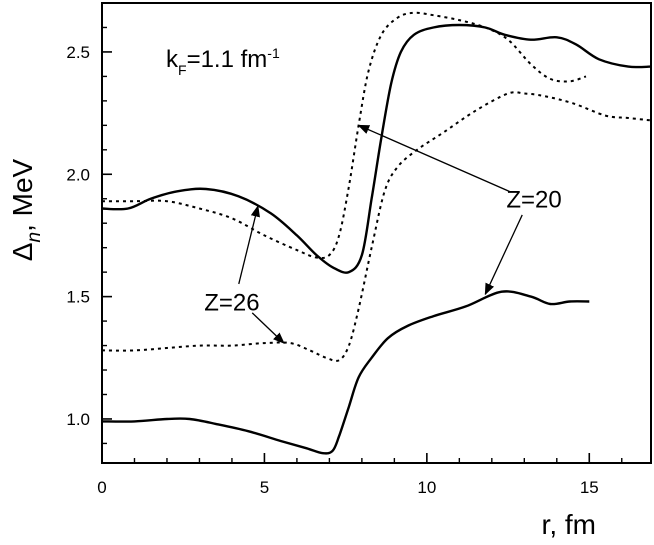 This screenshot has width=654, height=545. I want to click on y-axis-title-rest: , MeV, so click(22, 194).